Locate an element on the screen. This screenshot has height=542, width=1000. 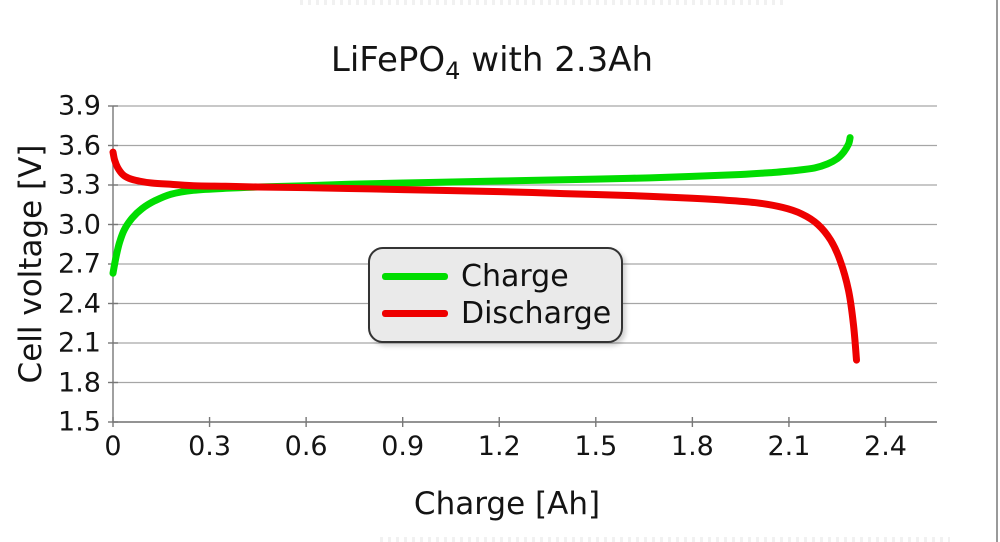
x-tick-label: 0 is located at coordinates (113, 446).